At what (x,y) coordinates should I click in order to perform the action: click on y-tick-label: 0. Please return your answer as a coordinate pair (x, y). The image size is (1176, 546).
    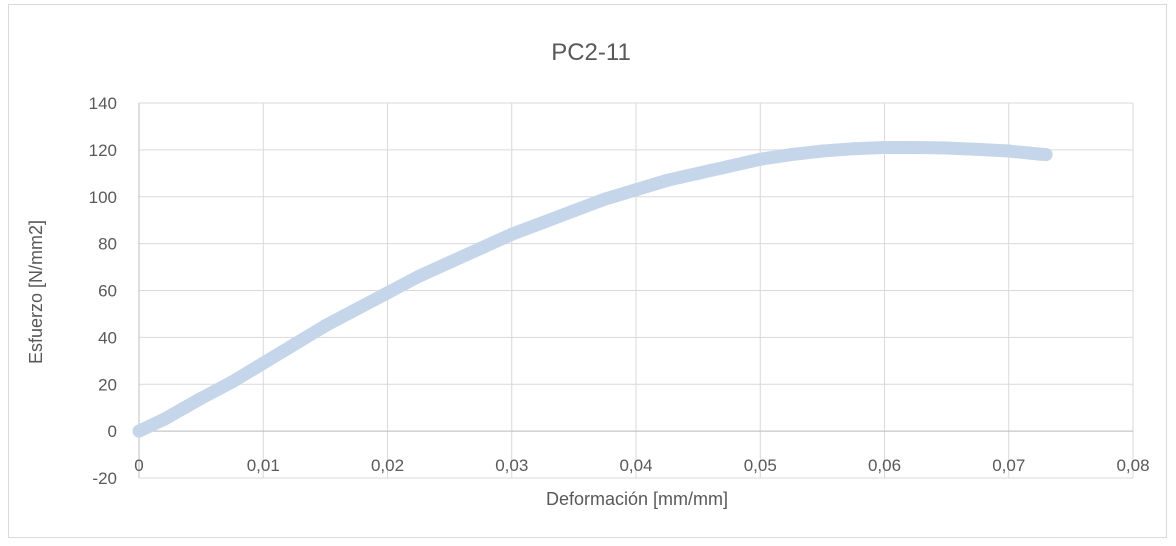
    Looking at the image, I should click on (112, 431).